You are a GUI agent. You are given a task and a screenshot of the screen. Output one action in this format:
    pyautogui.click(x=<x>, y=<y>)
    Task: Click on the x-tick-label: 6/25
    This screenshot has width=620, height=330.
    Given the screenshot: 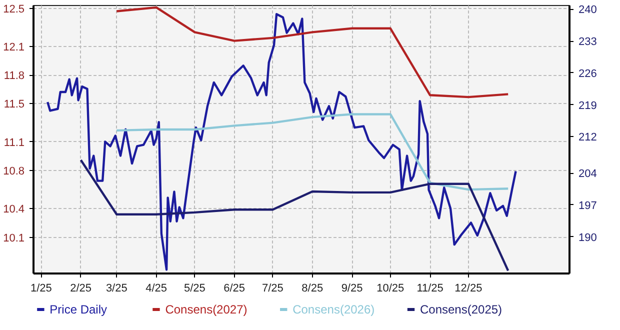 What is the action you would take?
    pyautogui.click(x=235, y=288)
    